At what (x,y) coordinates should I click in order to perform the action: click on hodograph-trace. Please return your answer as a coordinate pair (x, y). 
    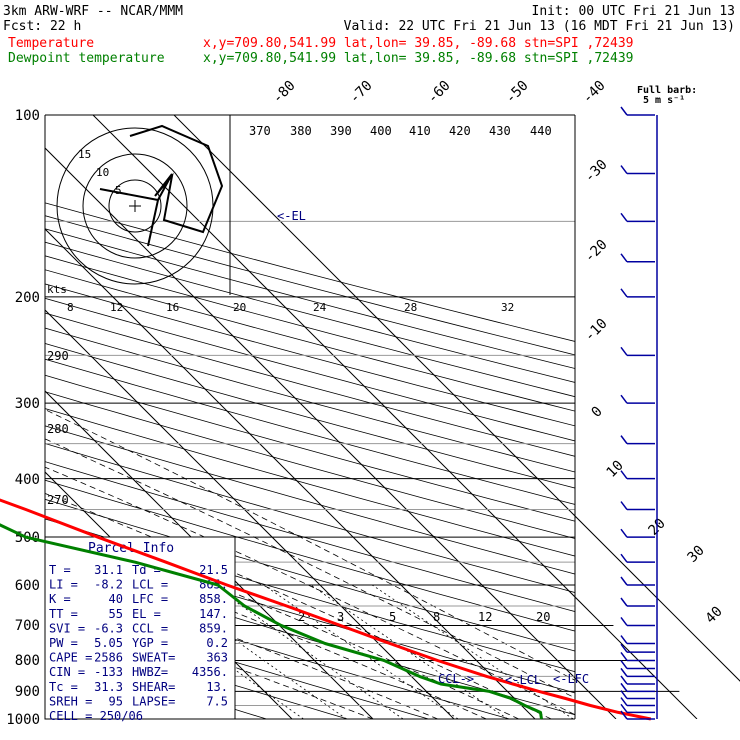
    Looking at the image, I should click on (161, 185).